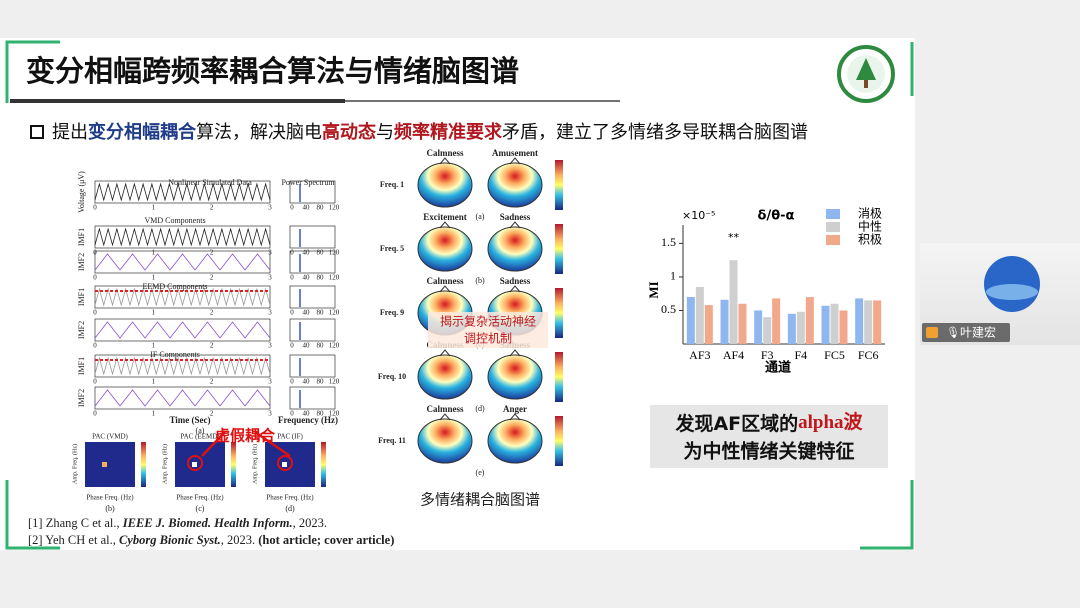 The width and height of the screenshot is (1080, 608). What do you see at coordinates (698, 215) in the screenshot?
I see `y-scale: ×10⁻⁵` at bounding box center [698, 215].